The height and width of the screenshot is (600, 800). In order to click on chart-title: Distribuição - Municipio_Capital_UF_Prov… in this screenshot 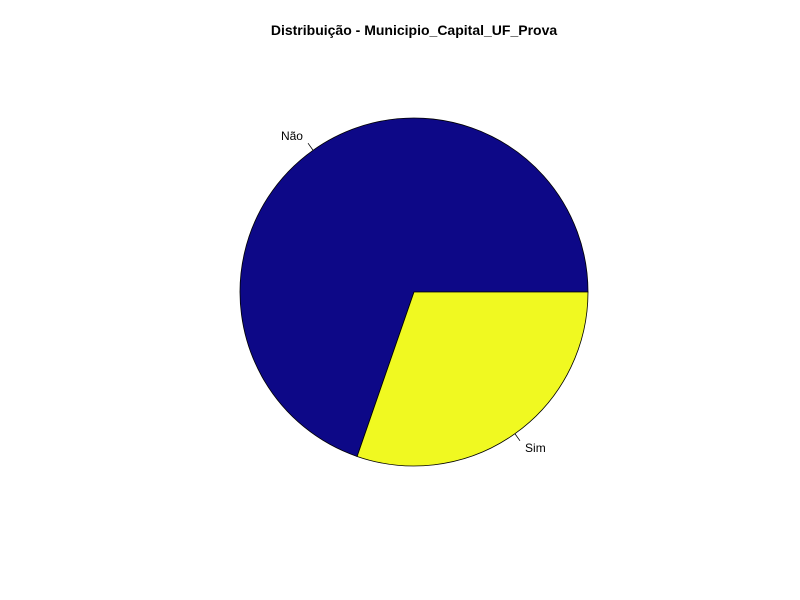, I will do `click(414, 30)`.